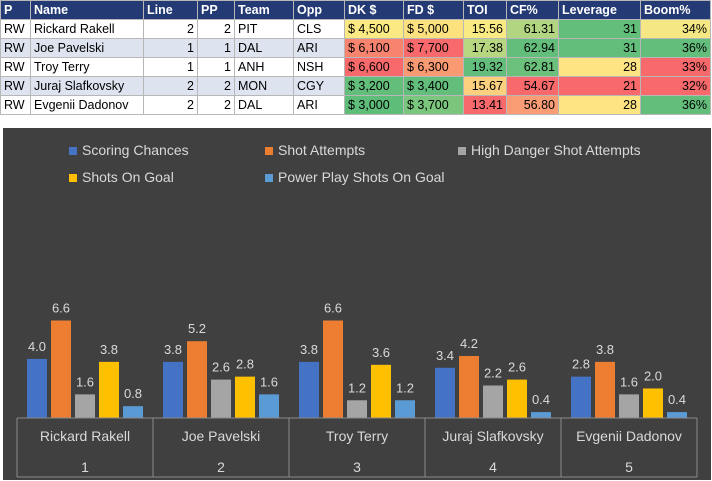 The width and height of the screenshot is (712, 481). I want to click on data-label-2-4: 1.6, so click(629, 381).